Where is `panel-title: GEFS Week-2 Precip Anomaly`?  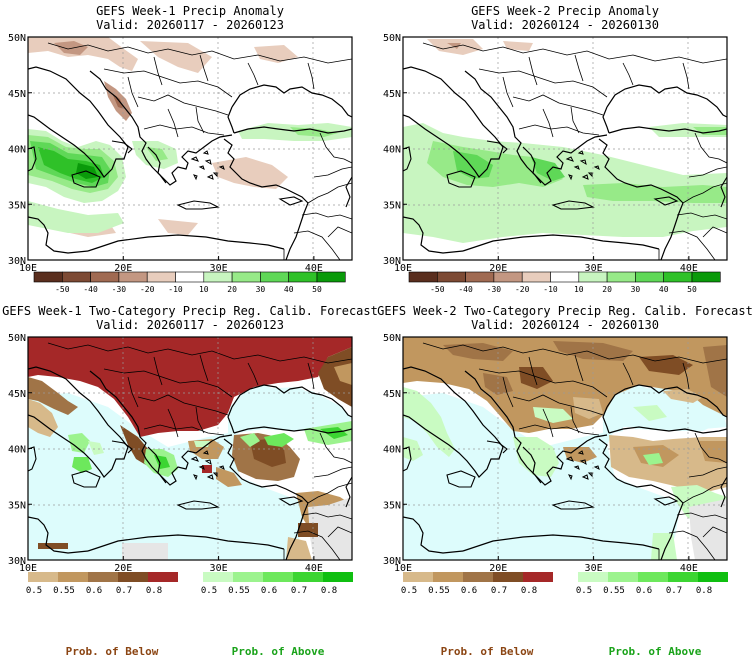
panel-title: GEFS Week-2 Precip Anomaly is located at coordinates (565, 11).